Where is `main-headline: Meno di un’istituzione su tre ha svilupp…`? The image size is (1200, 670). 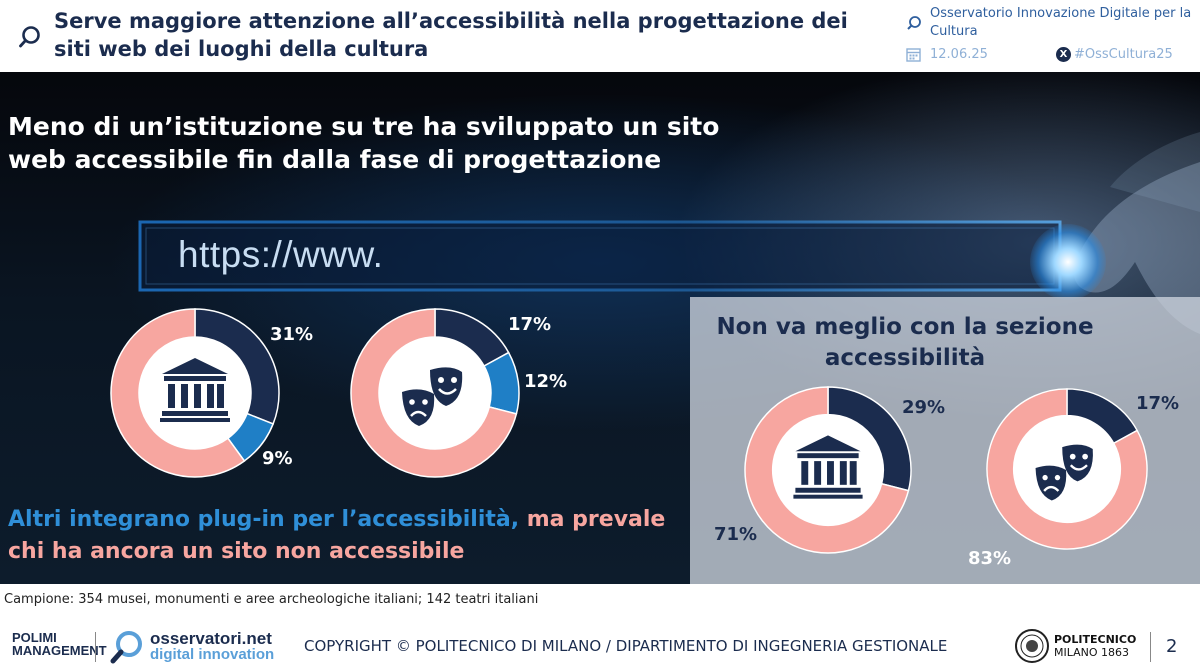
main-headline: Meno di un’istituzione su tre ha svilupp… is located at coordinates (364, 143).